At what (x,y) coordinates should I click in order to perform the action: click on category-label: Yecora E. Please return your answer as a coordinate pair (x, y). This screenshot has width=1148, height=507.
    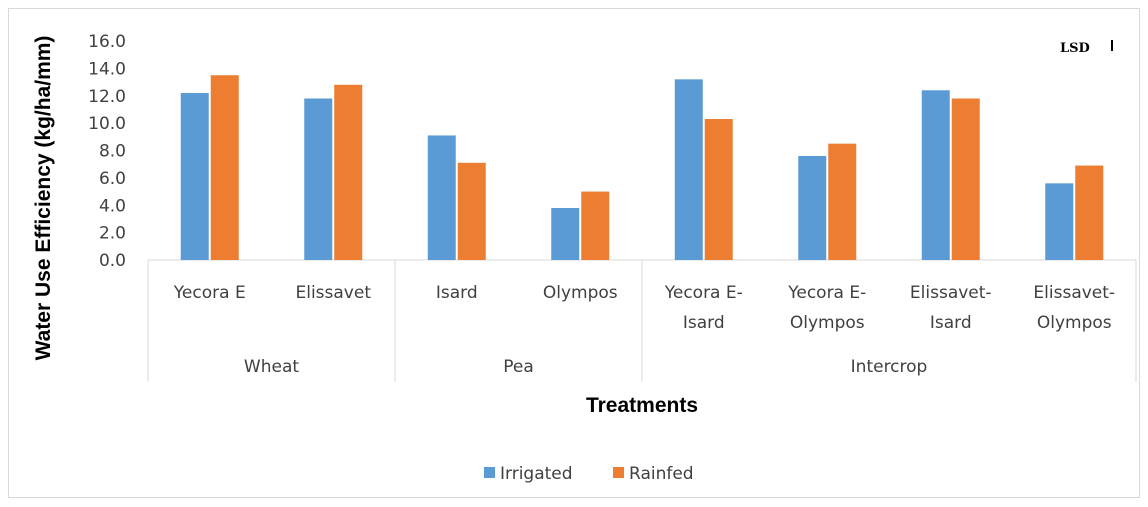
    Looking at the image, I should click on (209, 293).